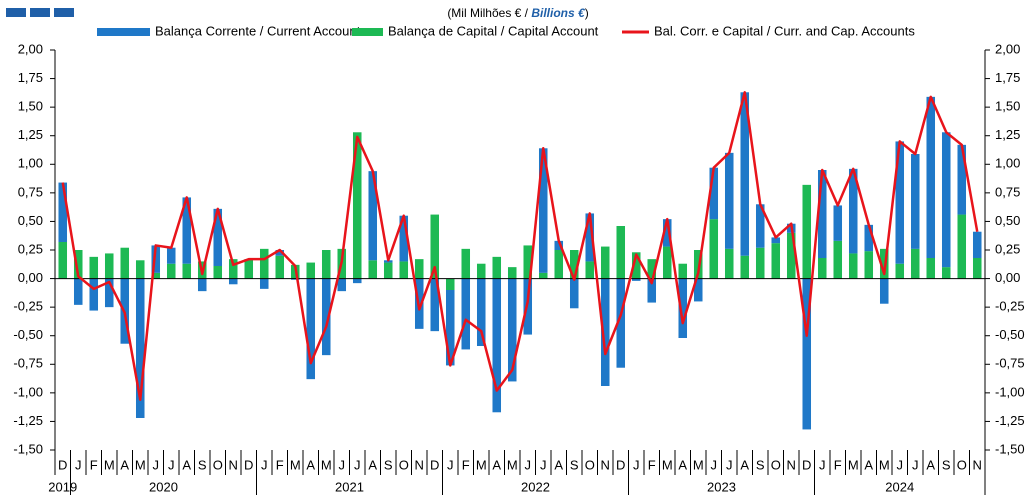 The height and width of the screenshot is (495, 1031). I want to click on year-label: 2021, so click(349, 486).